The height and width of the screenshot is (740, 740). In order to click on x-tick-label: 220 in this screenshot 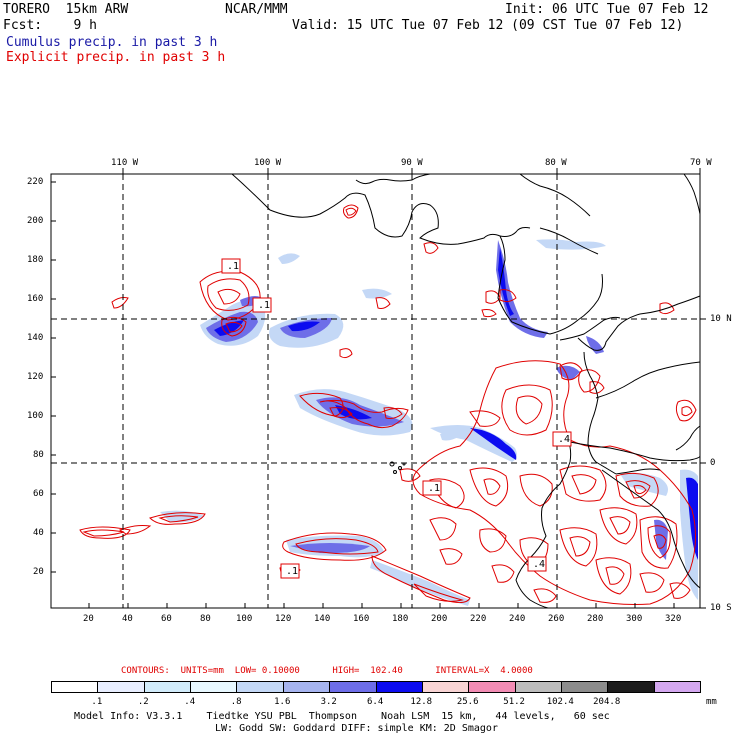, I will do `click(478, 619)`.